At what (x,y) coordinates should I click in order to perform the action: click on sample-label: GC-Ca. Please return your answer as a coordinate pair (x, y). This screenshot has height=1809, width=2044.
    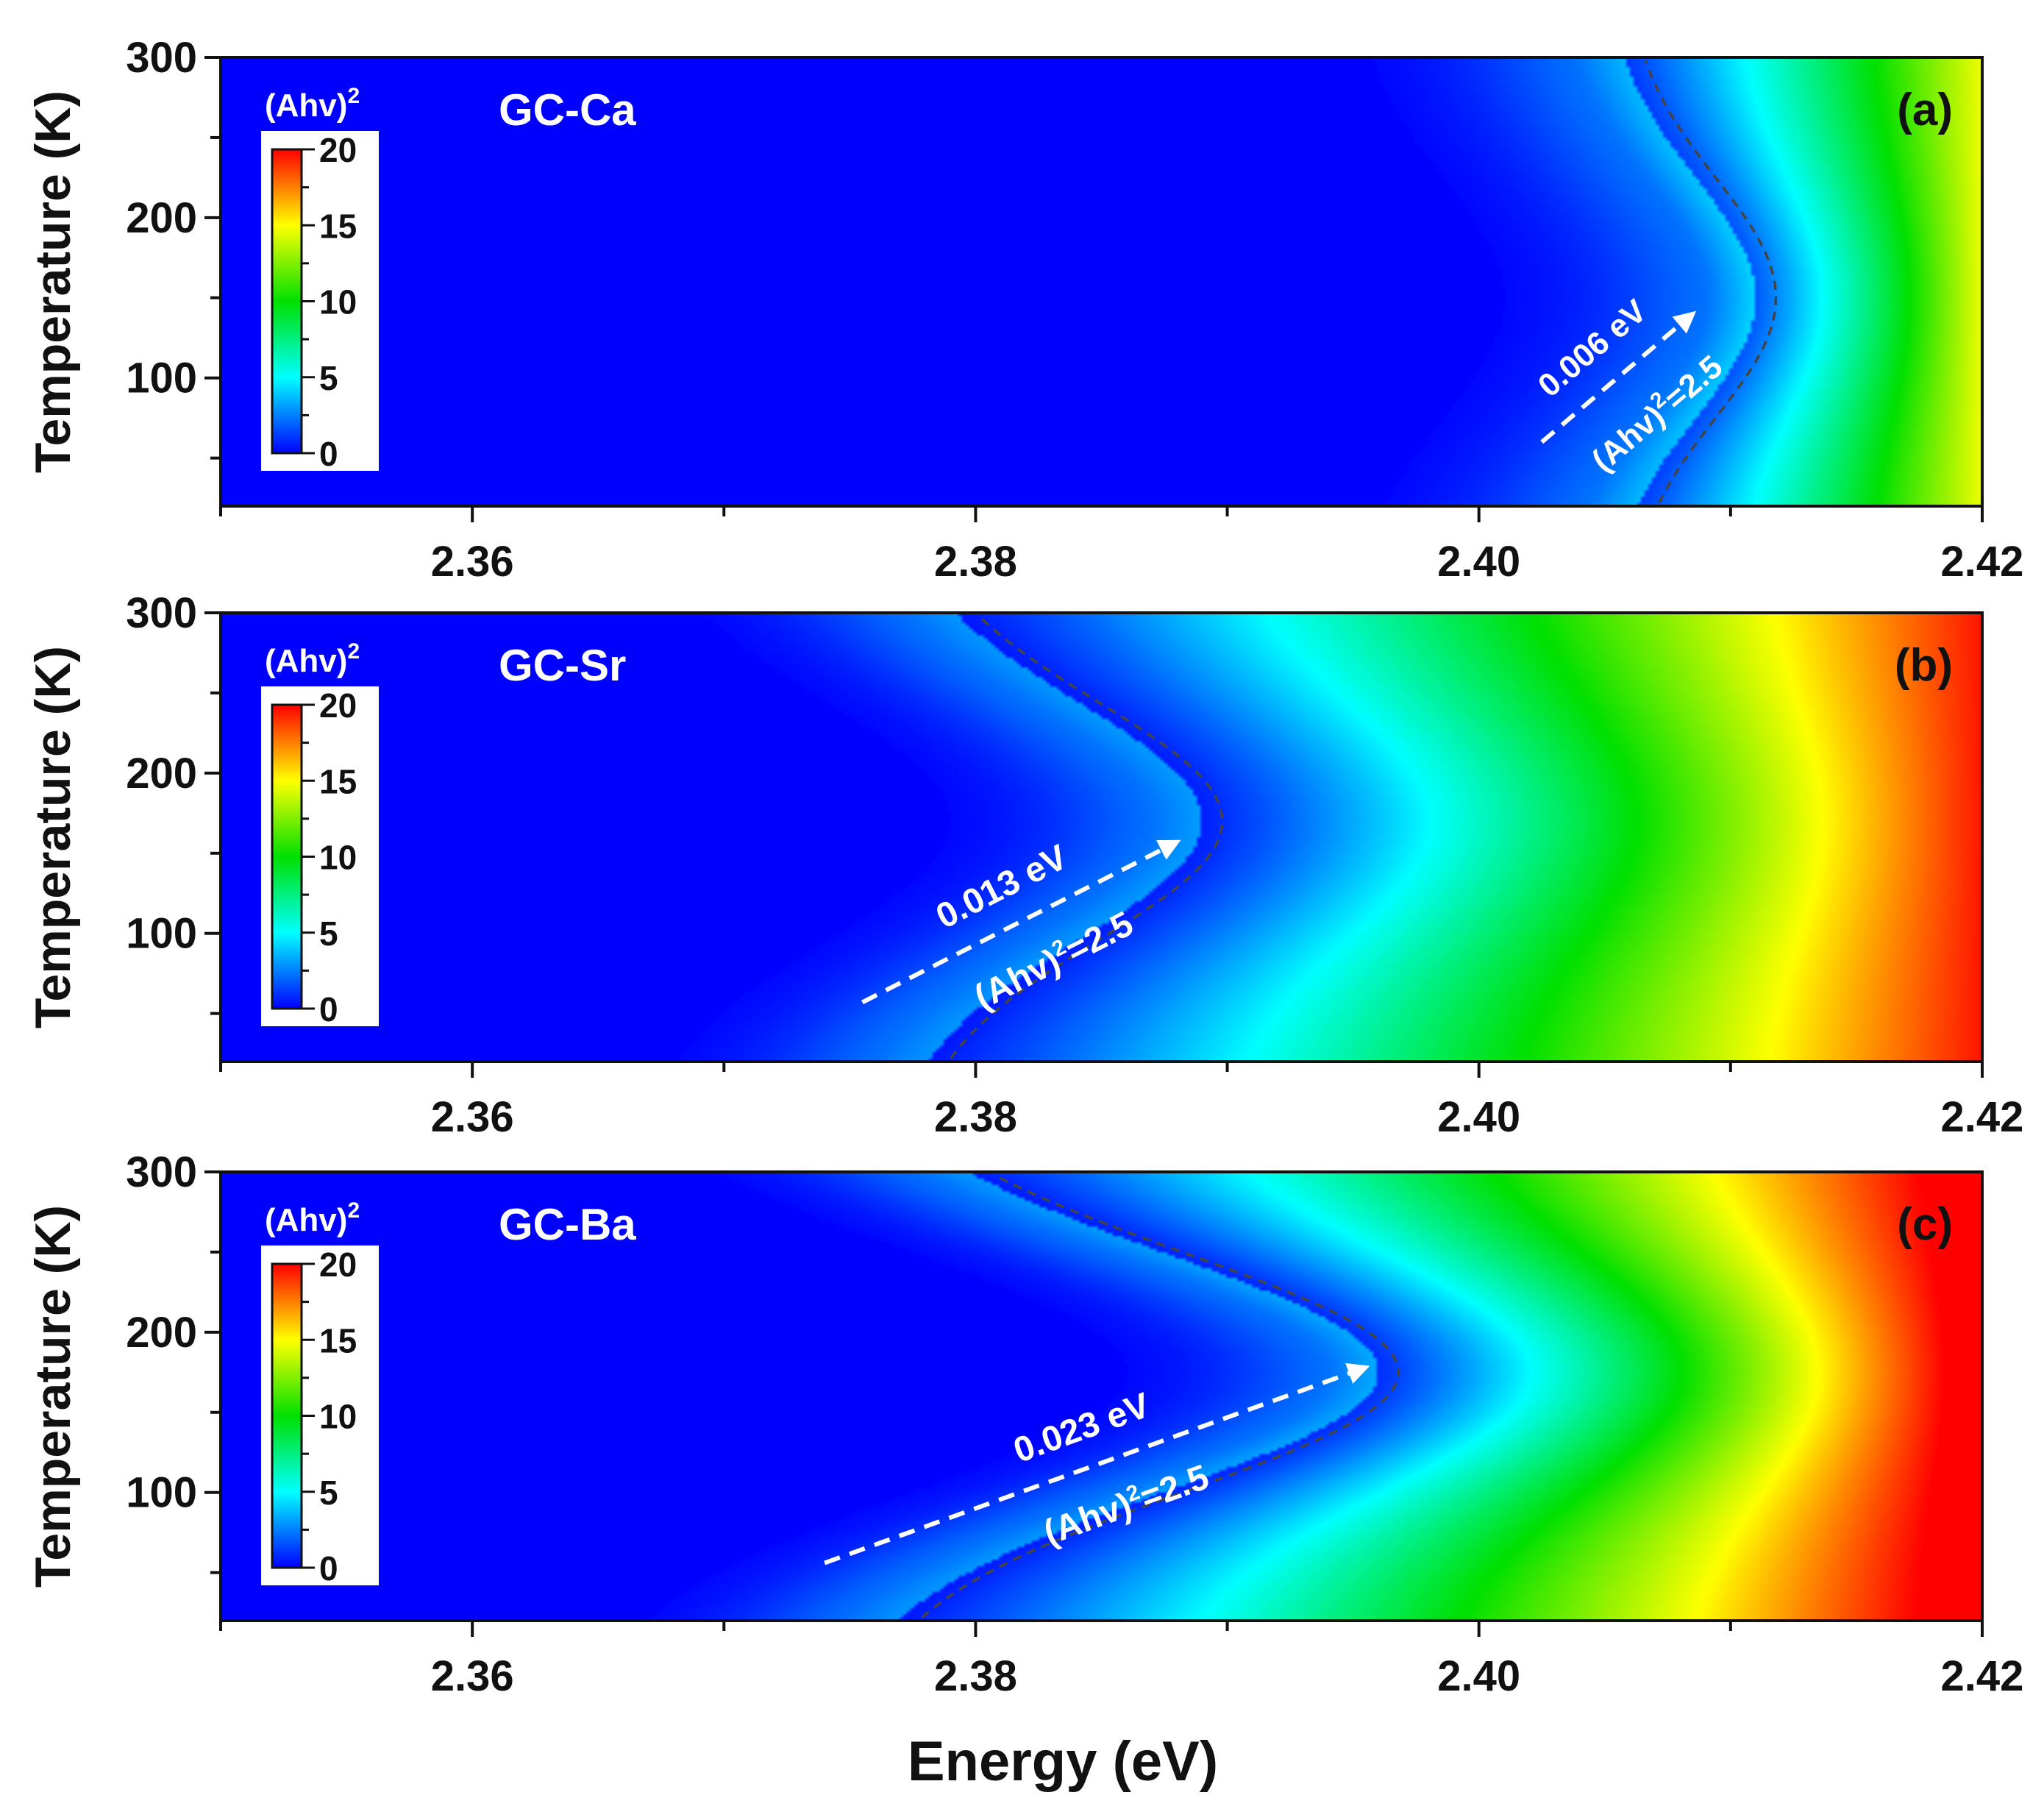
    Looking at the image, I should click on (568, 110).